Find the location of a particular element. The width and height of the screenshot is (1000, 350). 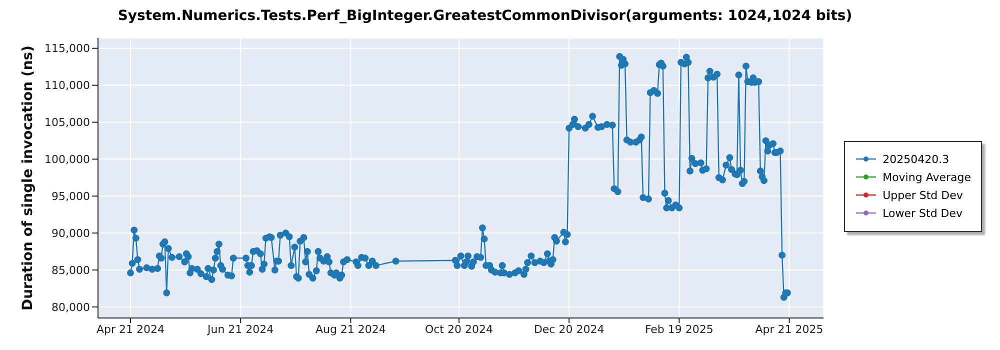

y-tick-label: 105,000 is located at coordinates (67, 123).